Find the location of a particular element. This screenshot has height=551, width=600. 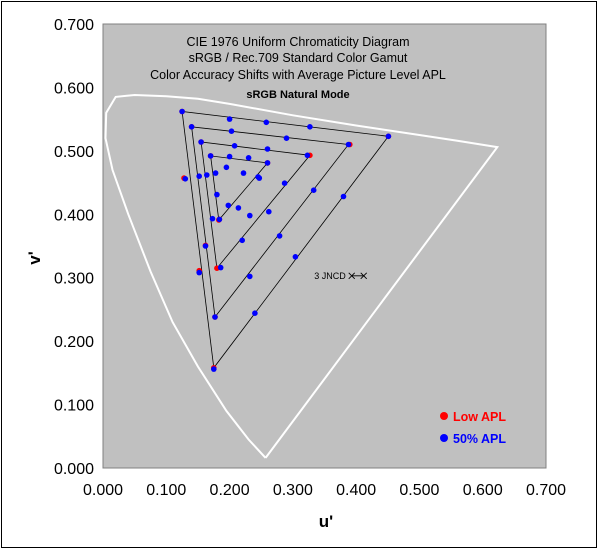

legend-low-apl-label: Low APL is located at coordinates (479, 417).